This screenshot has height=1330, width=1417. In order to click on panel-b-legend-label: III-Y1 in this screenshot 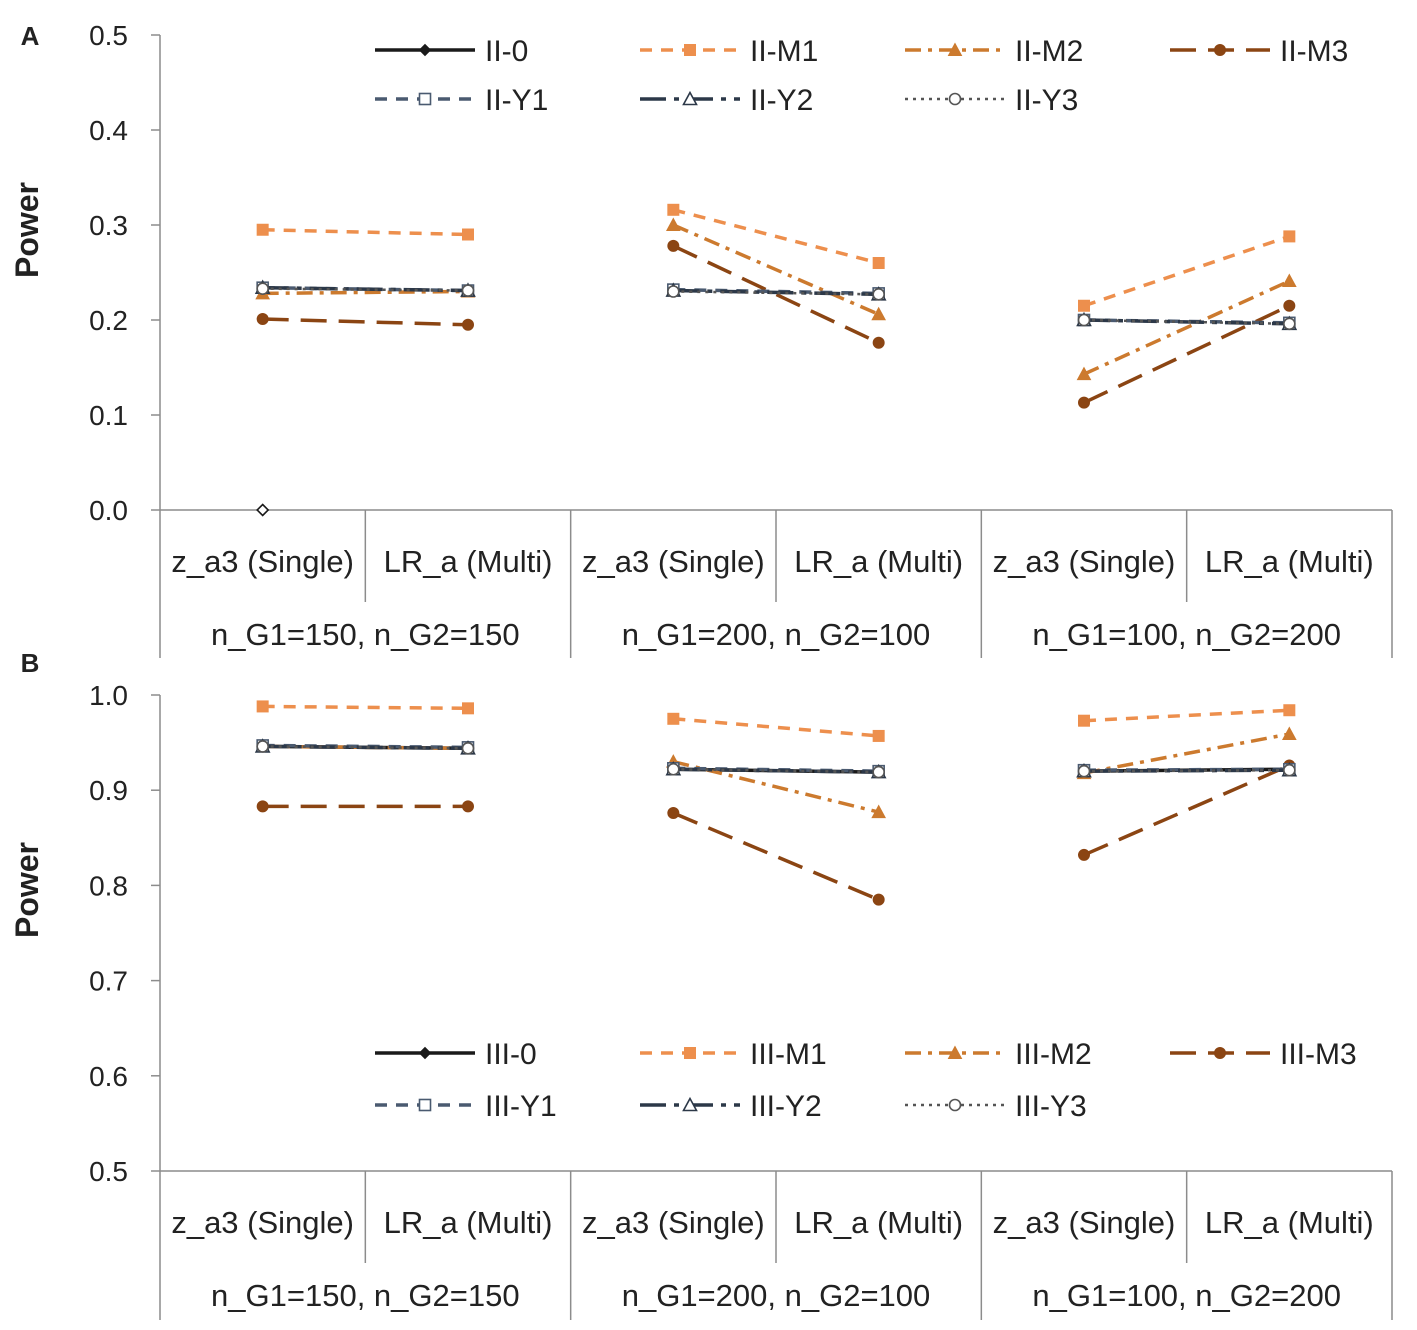, I will do `click(521, 1106)`.